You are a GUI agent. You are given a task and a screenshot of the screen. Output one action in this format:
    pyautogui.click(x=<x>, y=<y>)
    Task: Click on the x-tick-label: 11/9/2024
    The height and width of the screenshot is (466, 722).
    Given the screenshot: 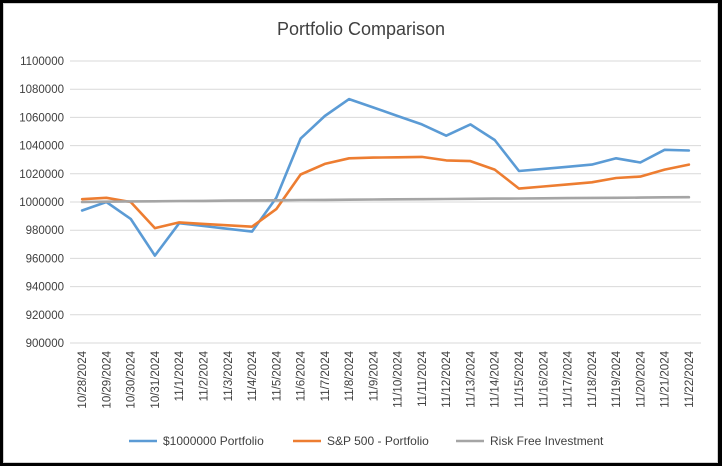 What is the action you would take?
    pyautogui.click(x=374, y=375)
    